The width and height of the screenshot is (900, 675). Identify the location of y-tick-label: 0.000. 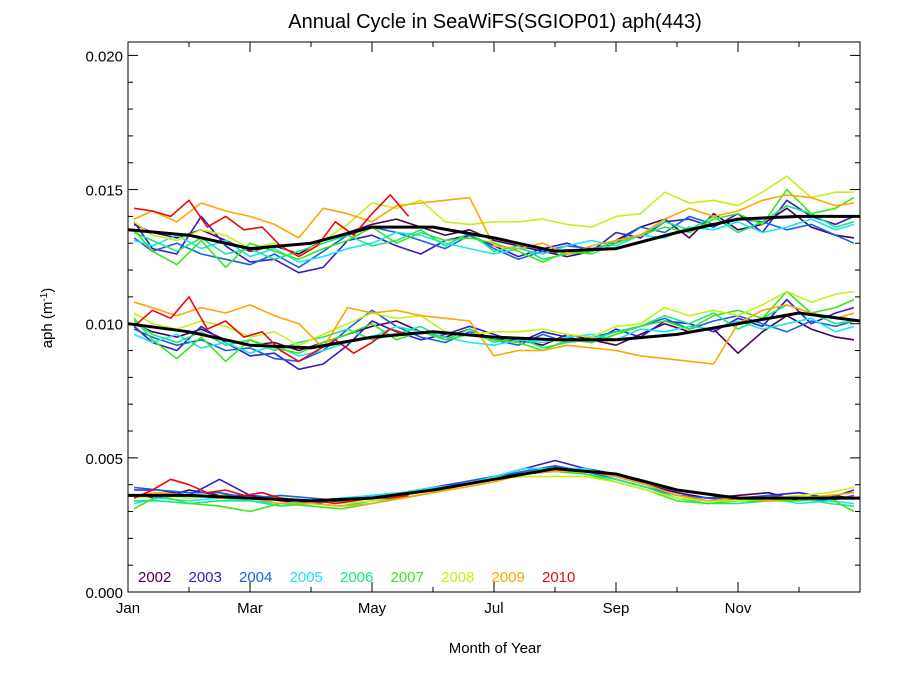
(104, 593).